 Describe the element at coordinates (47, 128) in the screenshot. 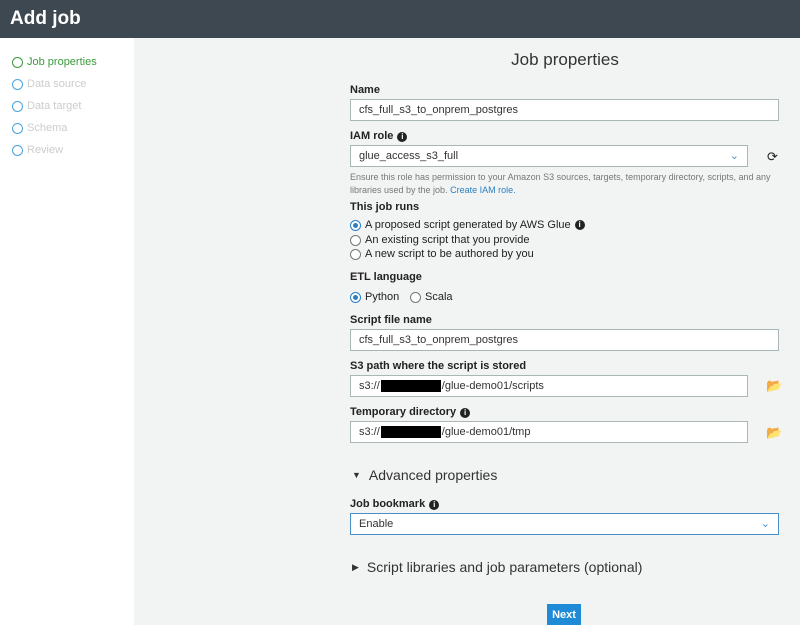

I see `step-label: Schema` at that location.